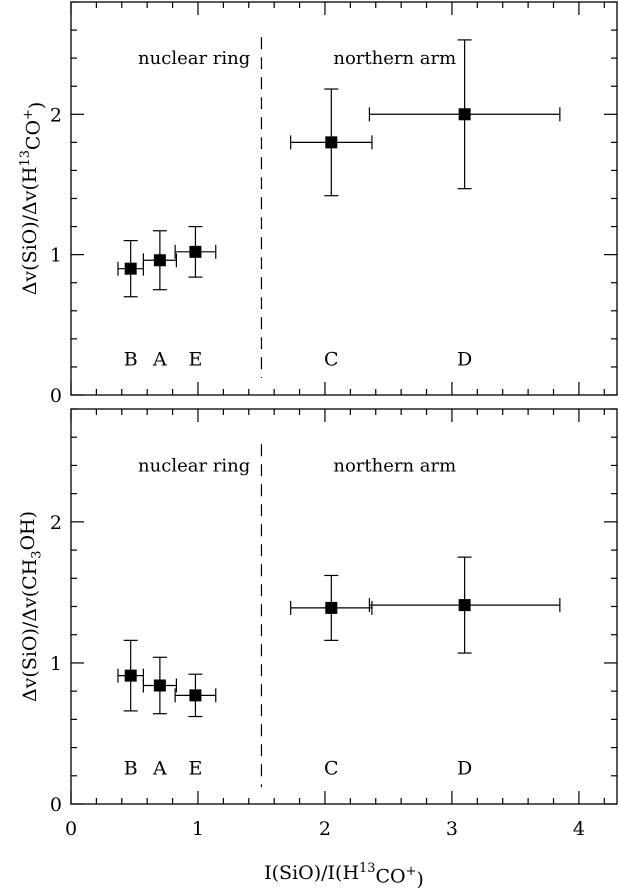  Describe the element at coordinates (37, 555) in the screenshot. I see `y-axis-label-part: 3` at that location.